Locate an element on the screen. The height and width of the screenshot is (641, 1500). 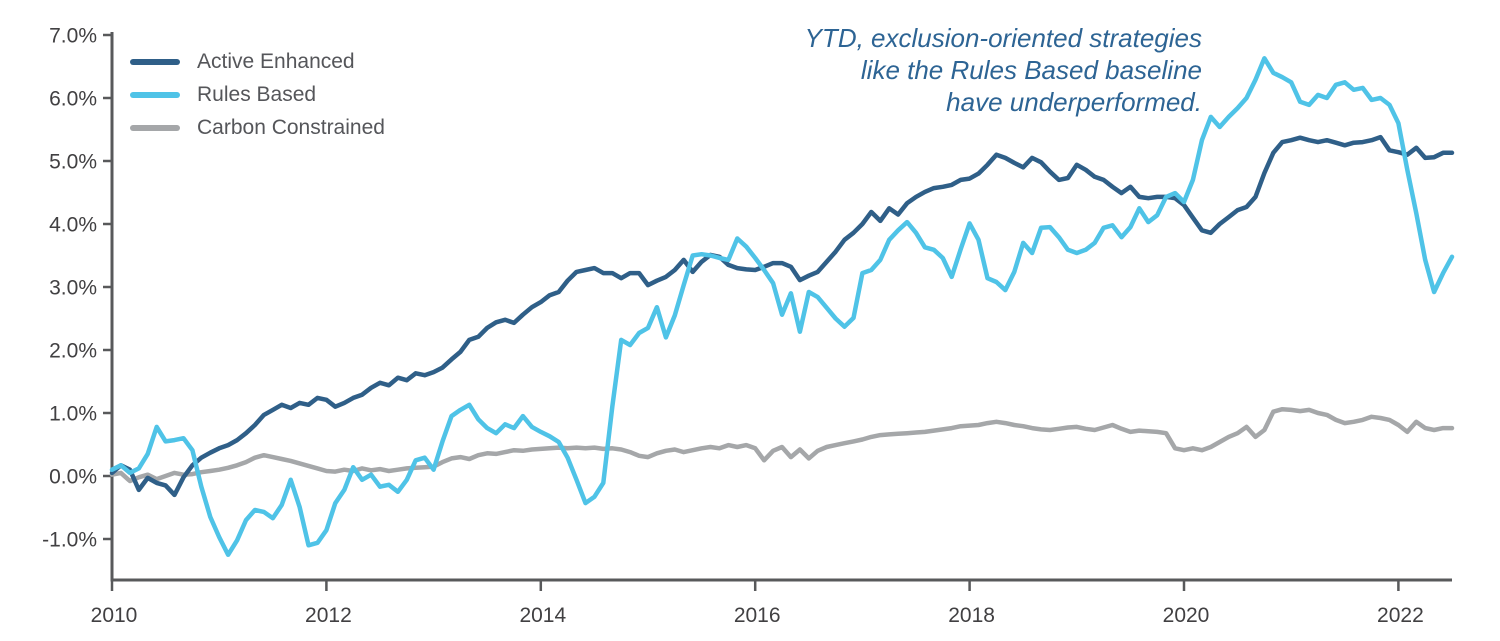
y-tick-label: 5.0% is located at coordinates (73, 162).